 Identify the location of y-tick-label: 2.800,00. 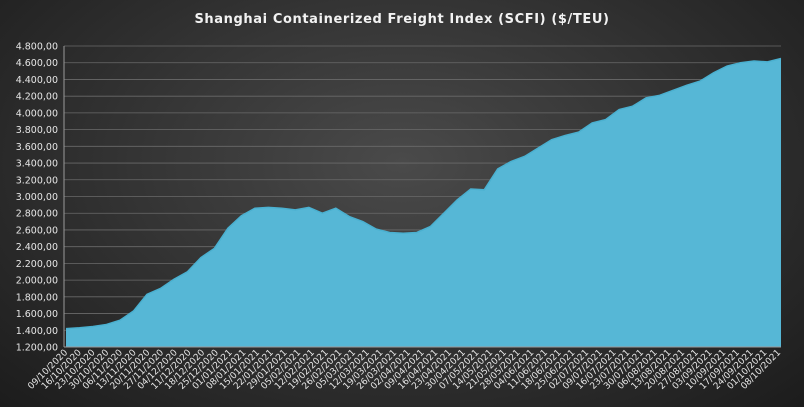
(37, 214).